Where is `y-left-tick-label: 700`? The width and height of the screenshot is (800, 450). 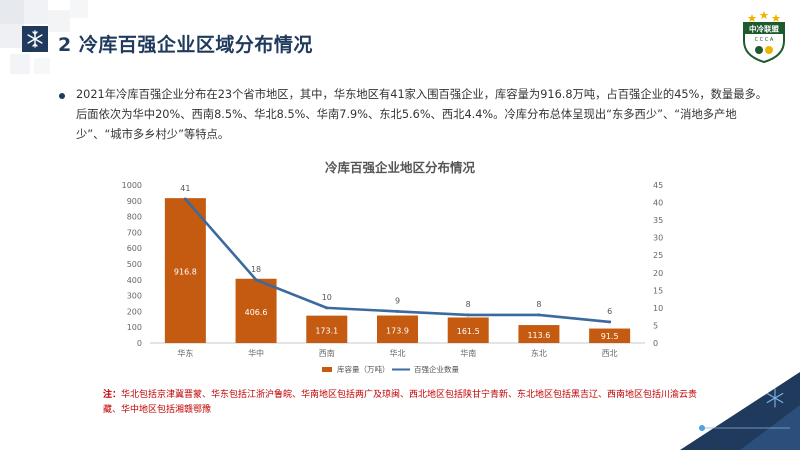
y-left-tick-label: 700 is located at coordinates (134, 232).